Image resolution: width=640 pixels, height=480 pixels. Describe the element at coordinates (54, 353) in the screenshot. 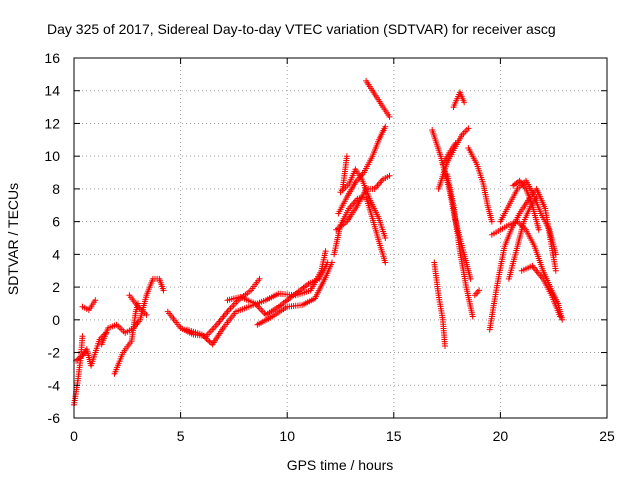

I see `y-tick-label: -2` at that location.